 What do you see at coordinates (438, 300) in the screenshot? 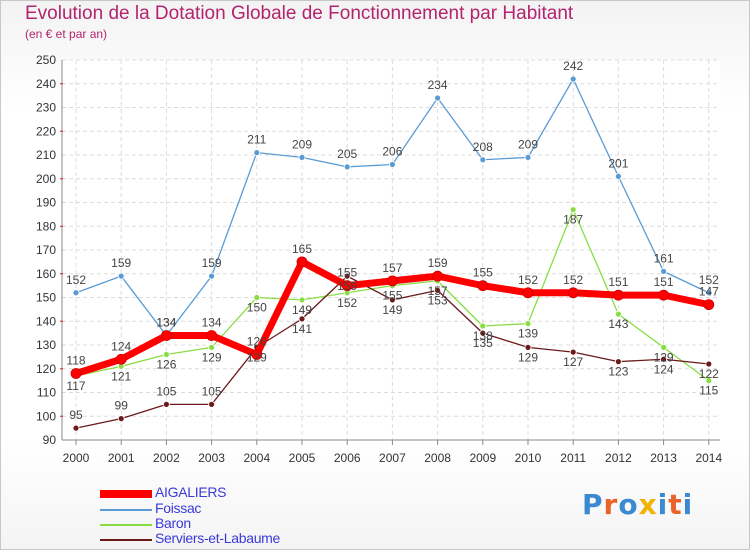
I see `data-label: 153` at bounding box center [438, 300].